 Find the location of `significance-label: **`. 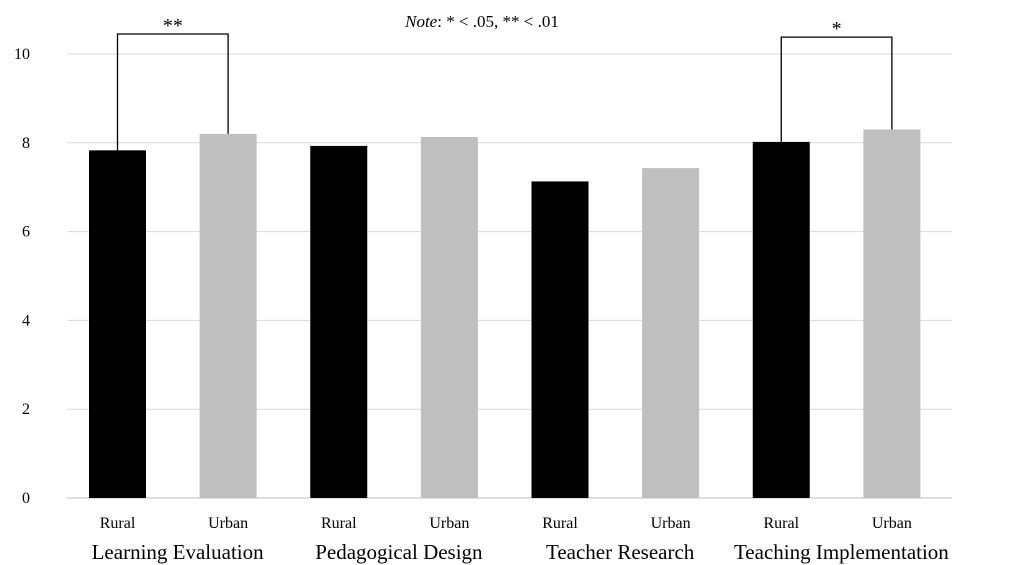

significance-label: ** is located at coordinates (173, 26).